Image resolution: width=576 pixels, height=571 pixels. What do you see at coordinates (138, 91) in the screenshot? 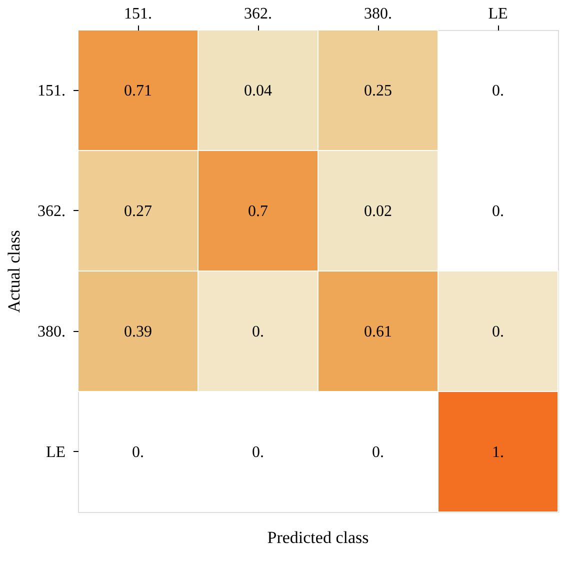
I see `data-label: 0.71` at bounding box center [138, 91].